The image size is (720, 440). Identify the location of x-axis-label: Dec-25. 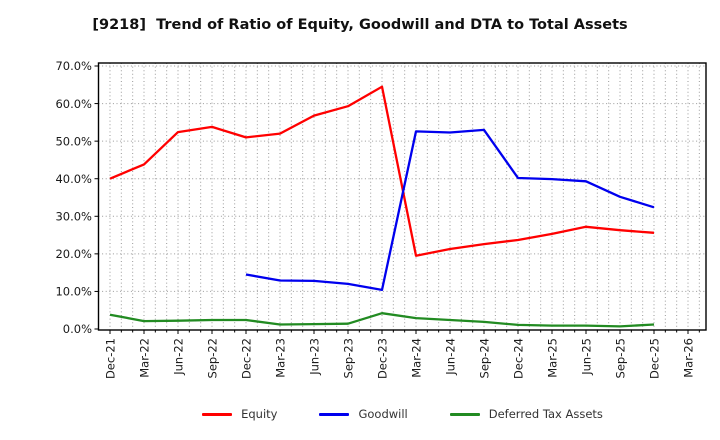
(655, 358).